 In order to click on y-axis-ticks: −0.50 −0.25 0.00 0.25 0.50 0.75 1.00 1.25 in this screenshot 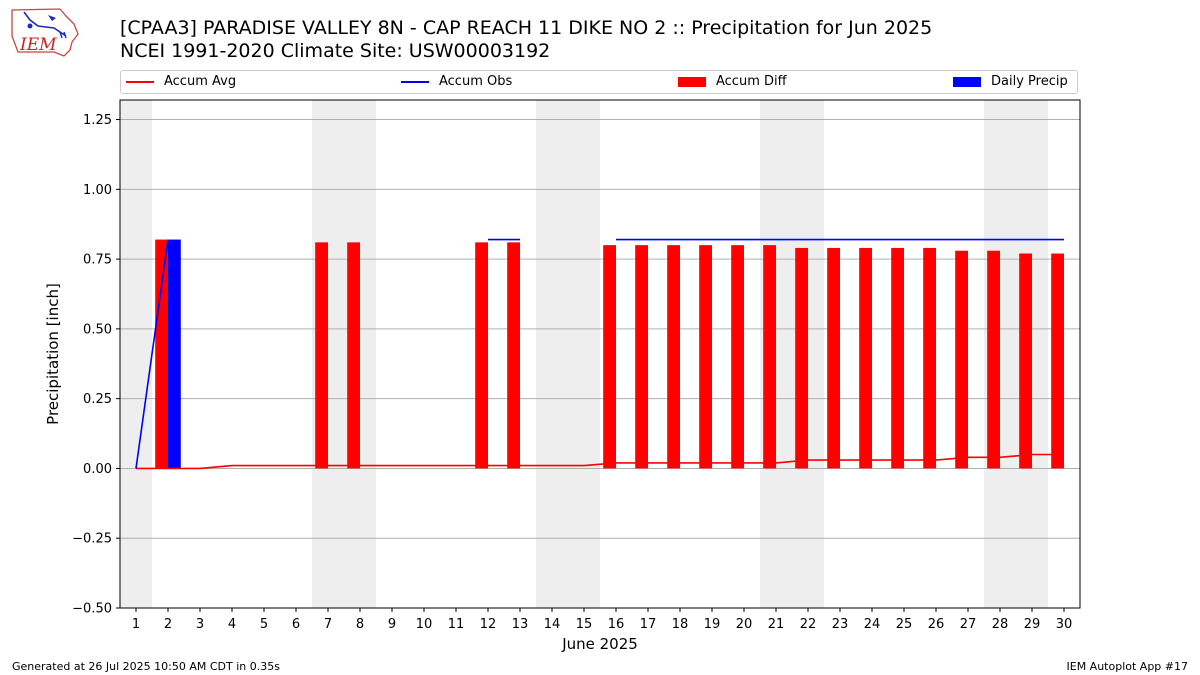, I will do `click(96, 365)`.